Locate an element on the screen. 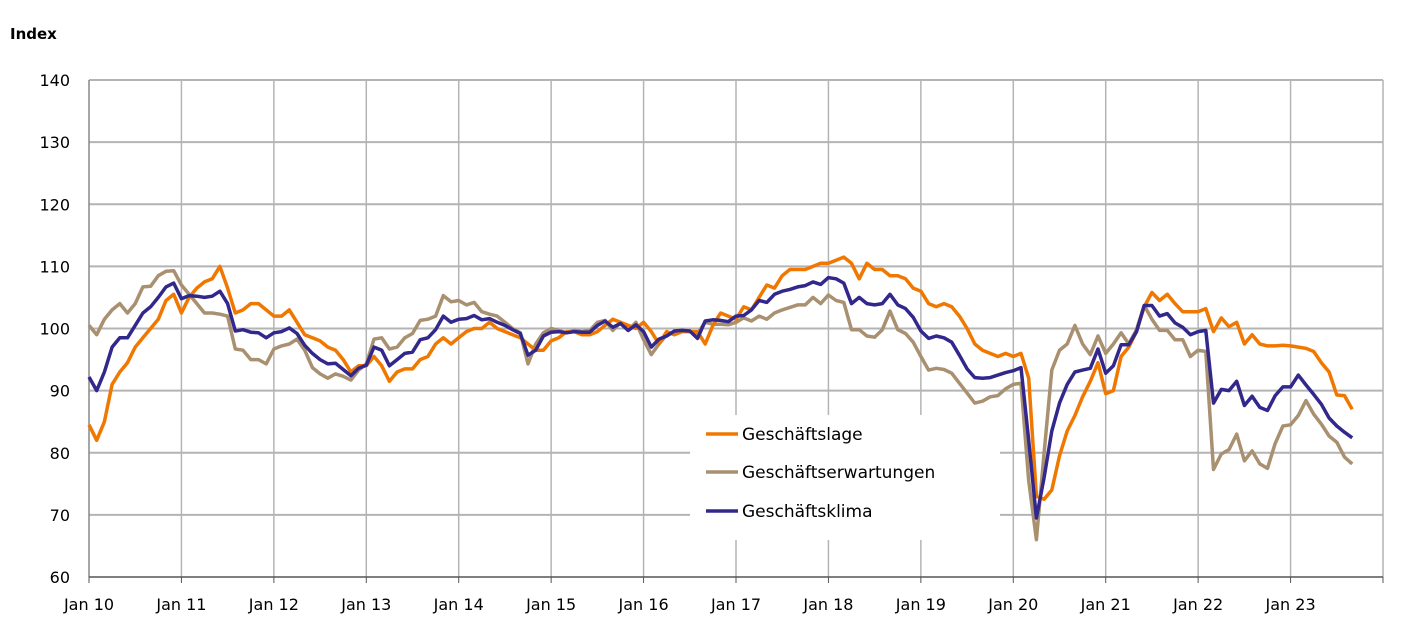 This screenshot has width=1408, height=633. y-tick-label: 80 is located at coordinates (60, 453).